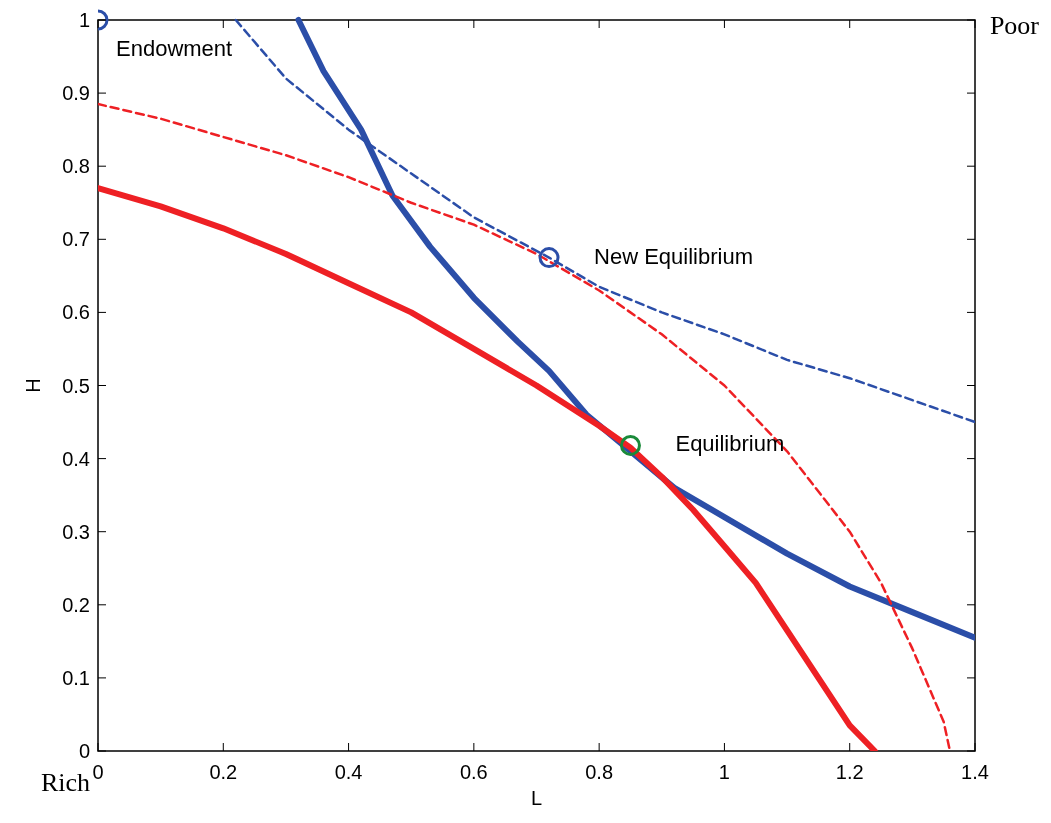 This screenshot has width=1051, height=823. I want to click on y-tick-label: 0.2, so click(76, 604).